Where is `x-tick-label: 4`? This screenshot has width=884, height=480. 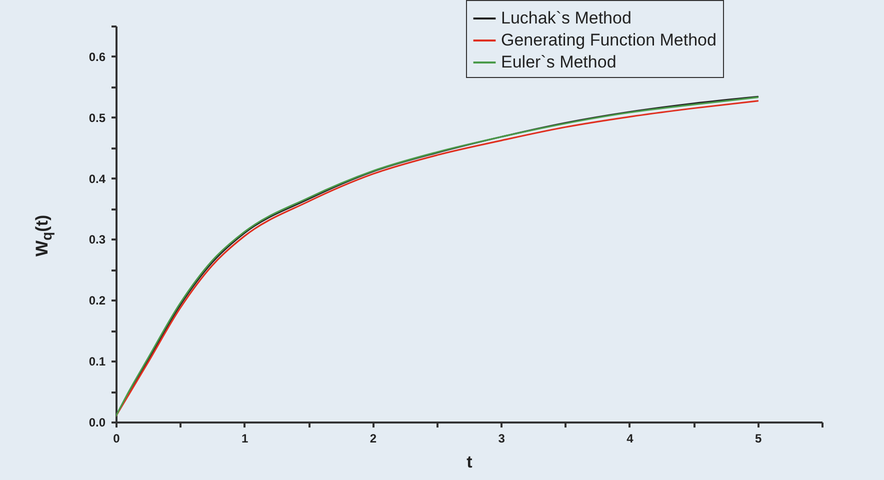 x-tick-label: 4 is located at coordinates (630, 439).